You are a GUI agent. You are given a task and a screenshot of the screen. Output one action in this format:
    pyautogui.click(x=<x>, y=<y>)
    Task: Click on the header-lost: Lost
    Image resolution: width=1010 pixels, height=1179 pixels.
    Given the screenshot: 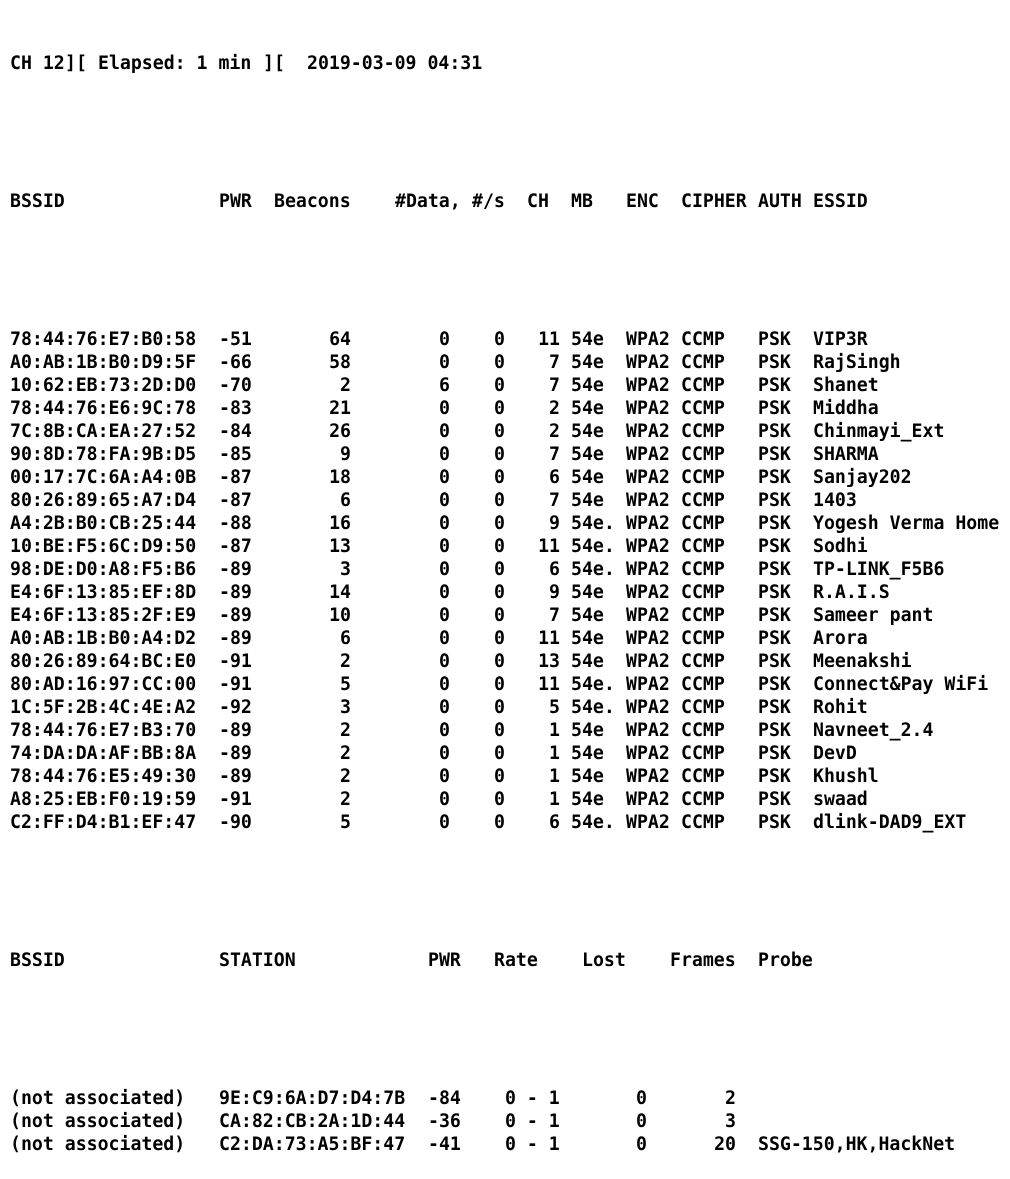 What is the action you would take?
    pyautogui.click(x=604, y=960)
    